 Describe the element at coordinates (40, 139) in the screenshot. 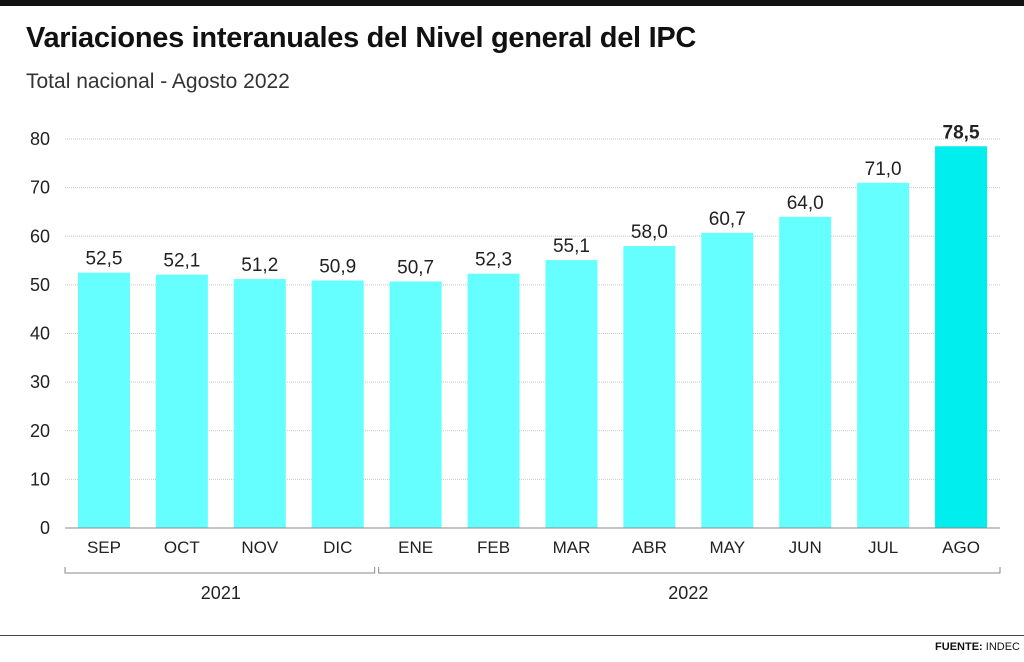

I see `y-tick-label: 80` at that location.